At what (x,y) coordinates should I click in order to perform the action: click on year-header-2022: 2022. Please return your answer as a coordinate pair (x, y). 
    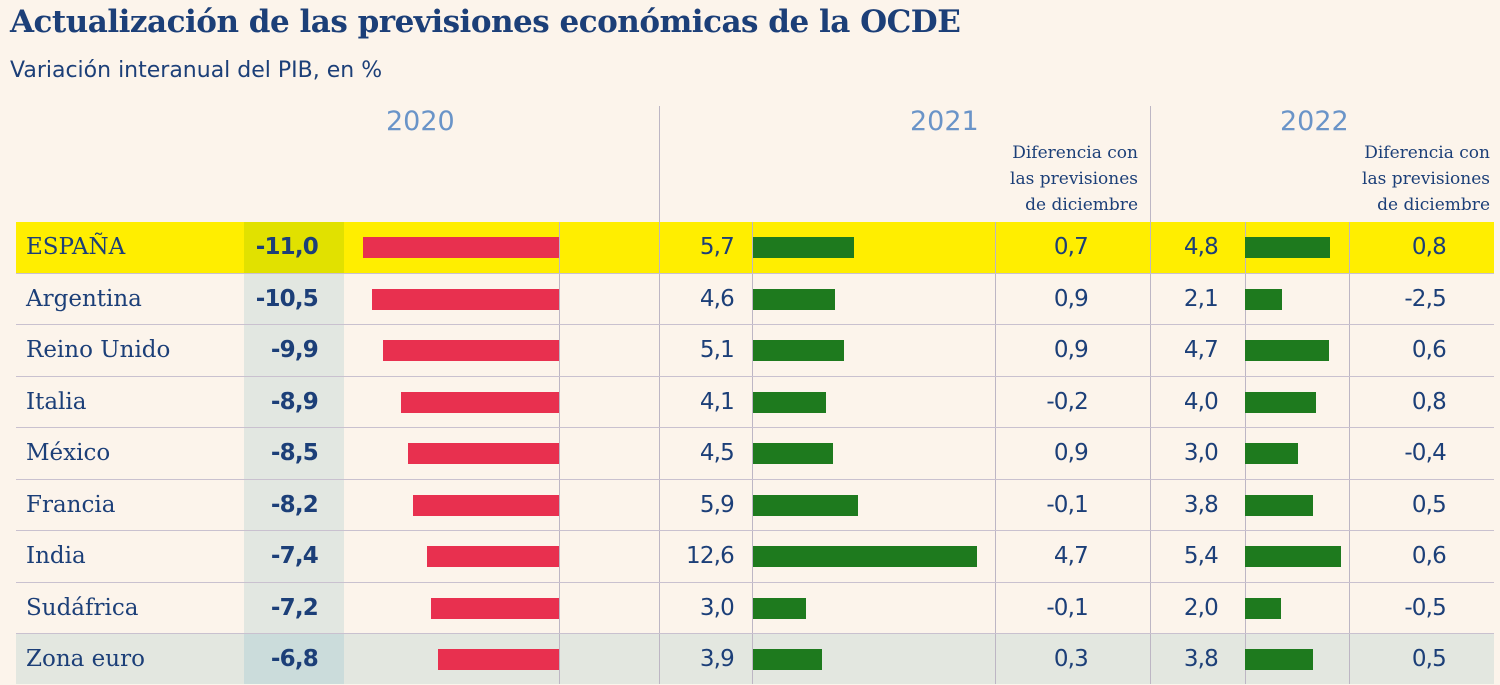
    Looking at the image, I should click on (1314, 121).